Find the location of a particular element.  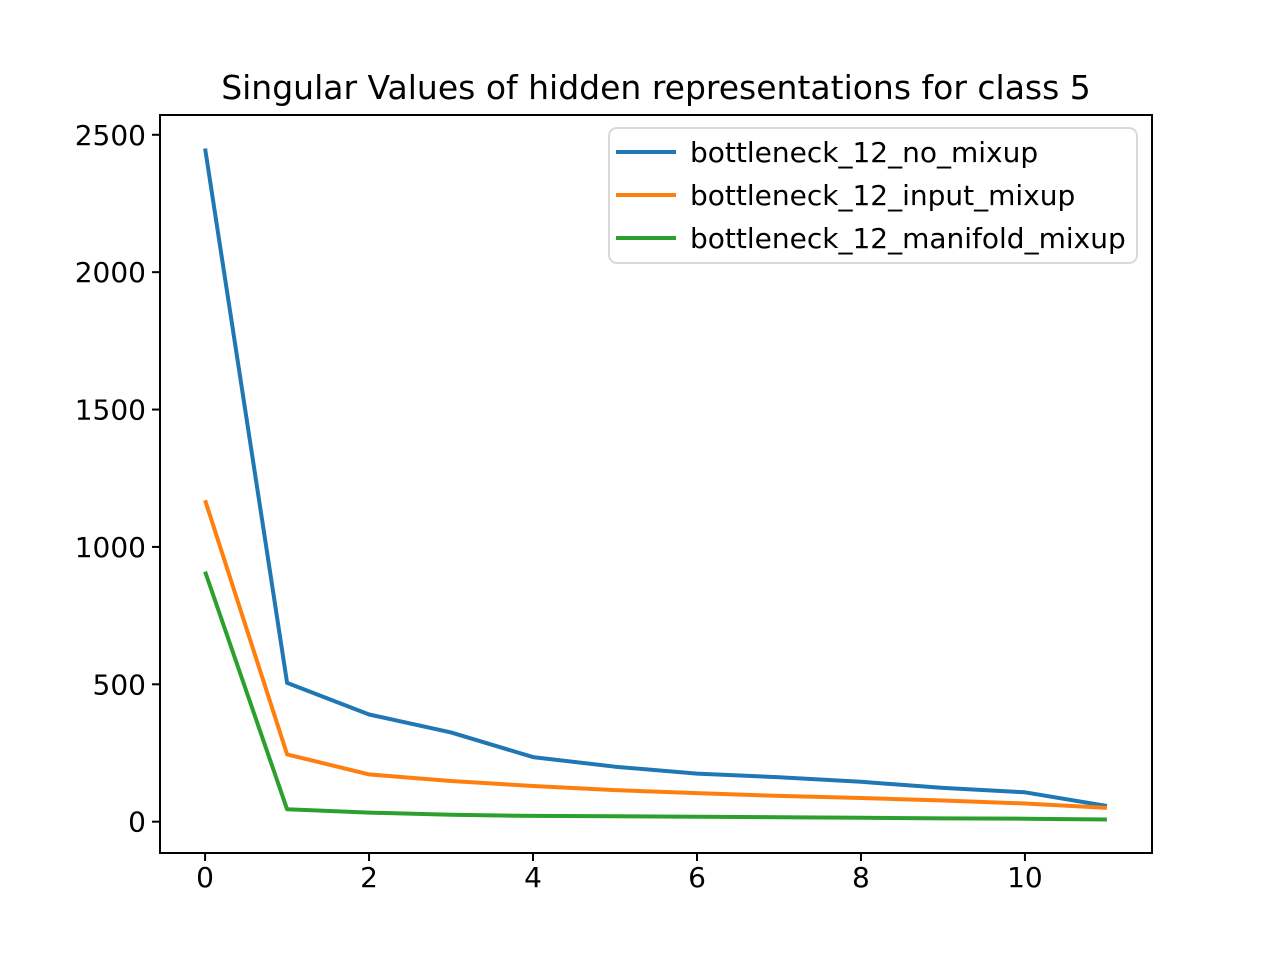

legend-label: bottleneck_12_manifold_mixup is located at coordinates (908, 238).